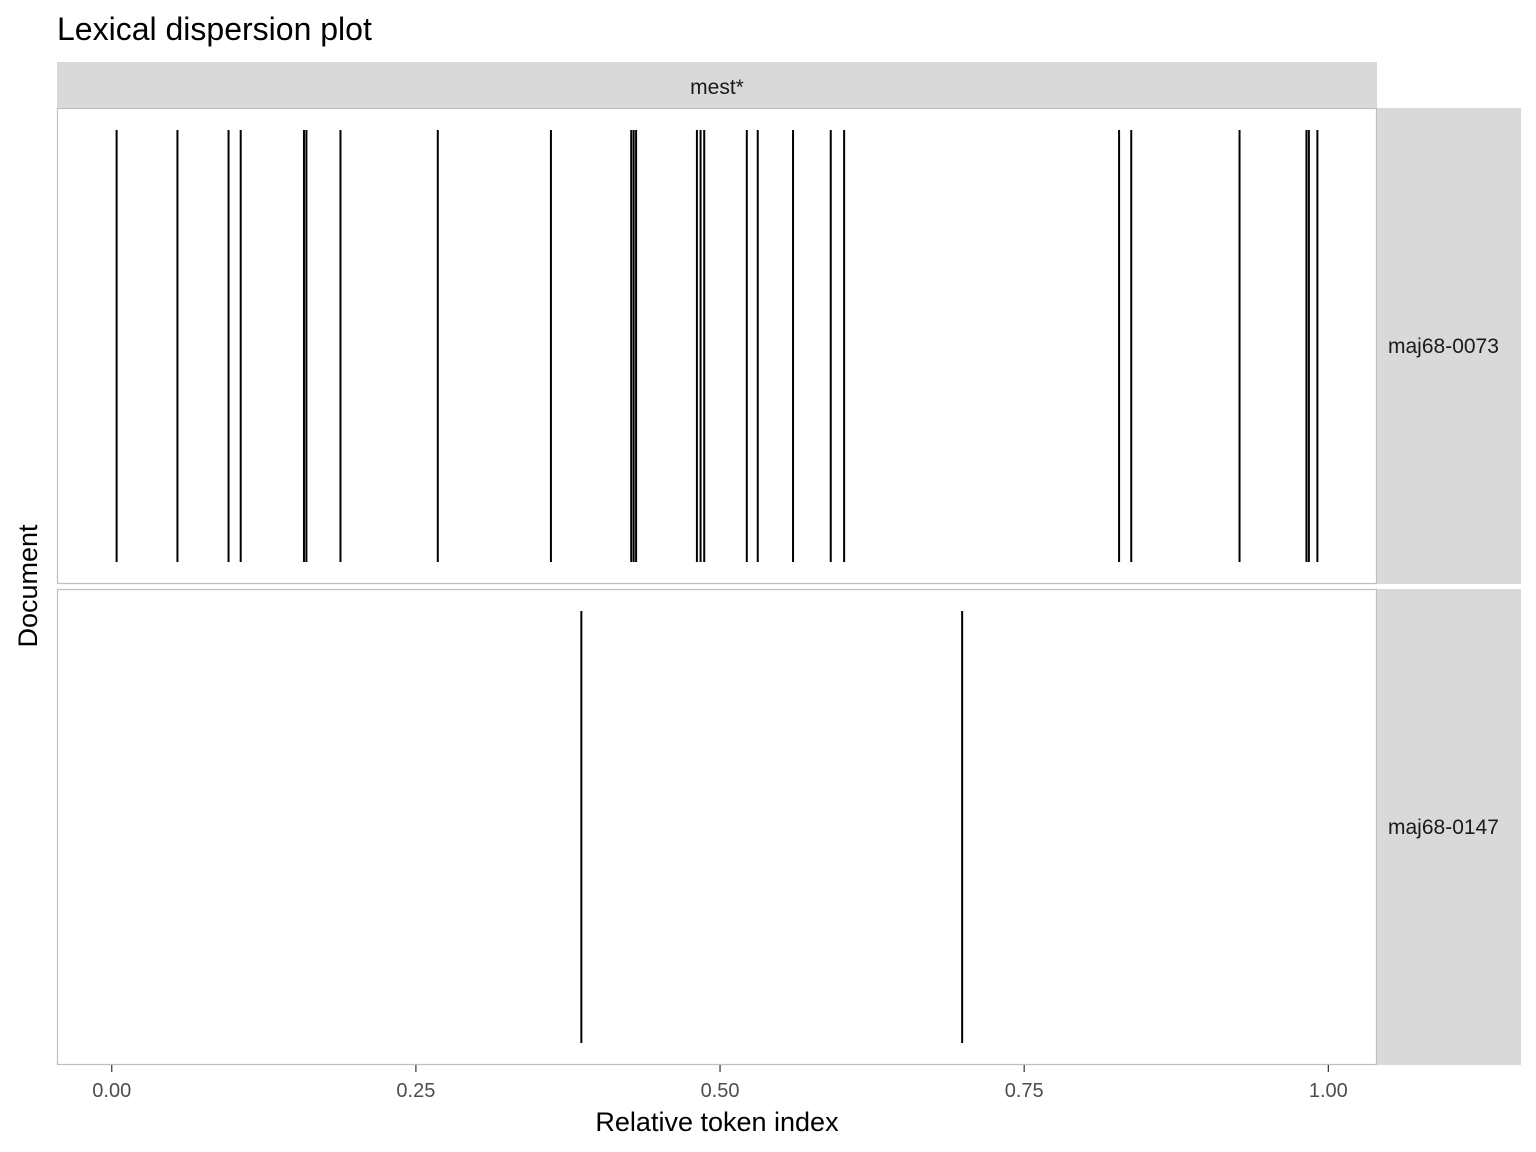 The height and width of the screenshot is (1152, 1536). What do you see at coordinates (720, 1091) in the screenshot?
I see `x-tick-label: 0.50` at bounding box center [720, 1091].